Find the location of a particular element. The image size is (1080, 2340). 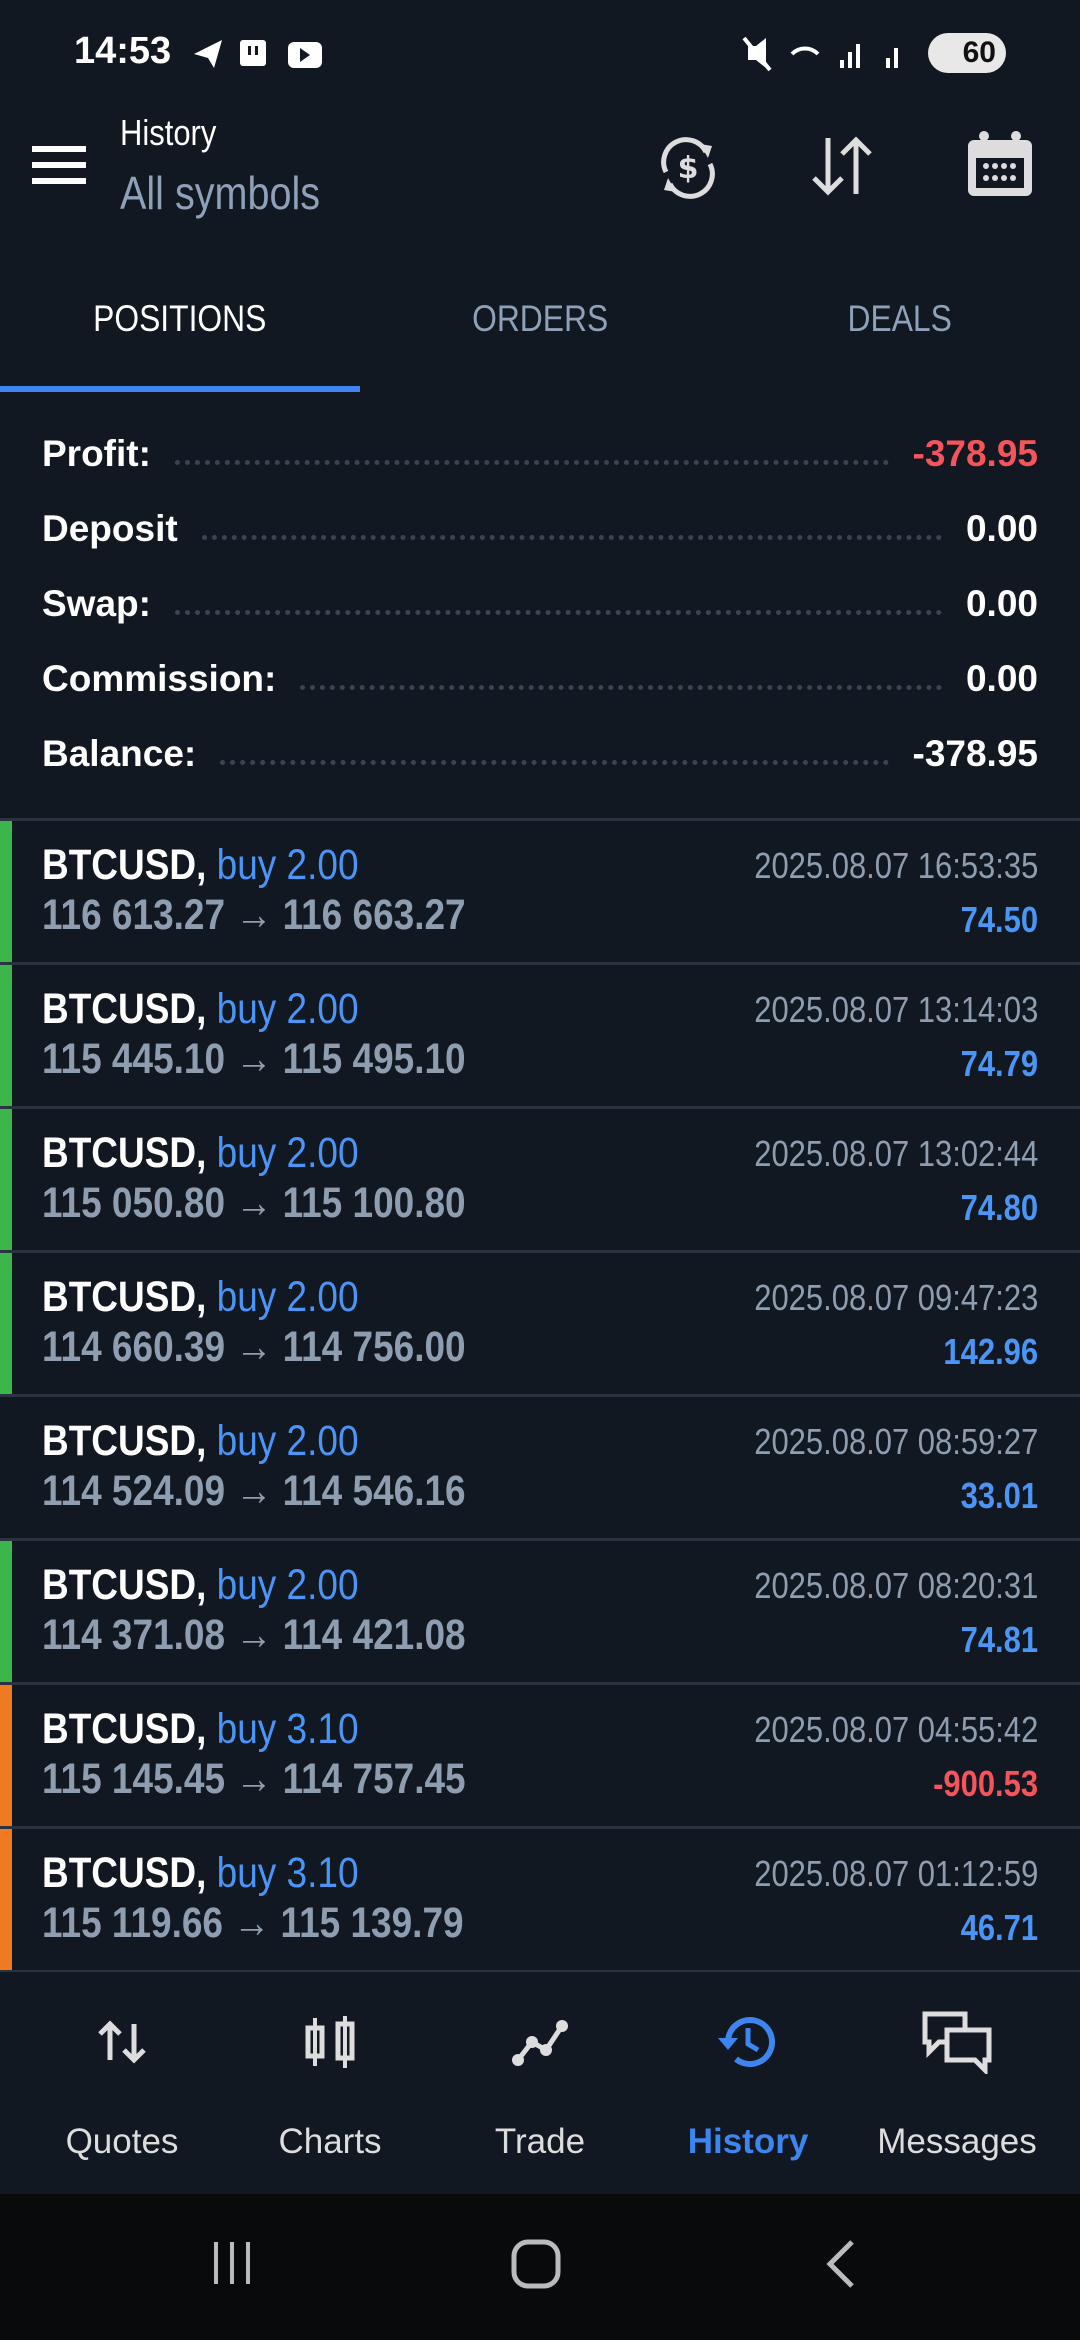

close-time: 2025.08.07 13:14:03 is located at coordinates (895, 1009).